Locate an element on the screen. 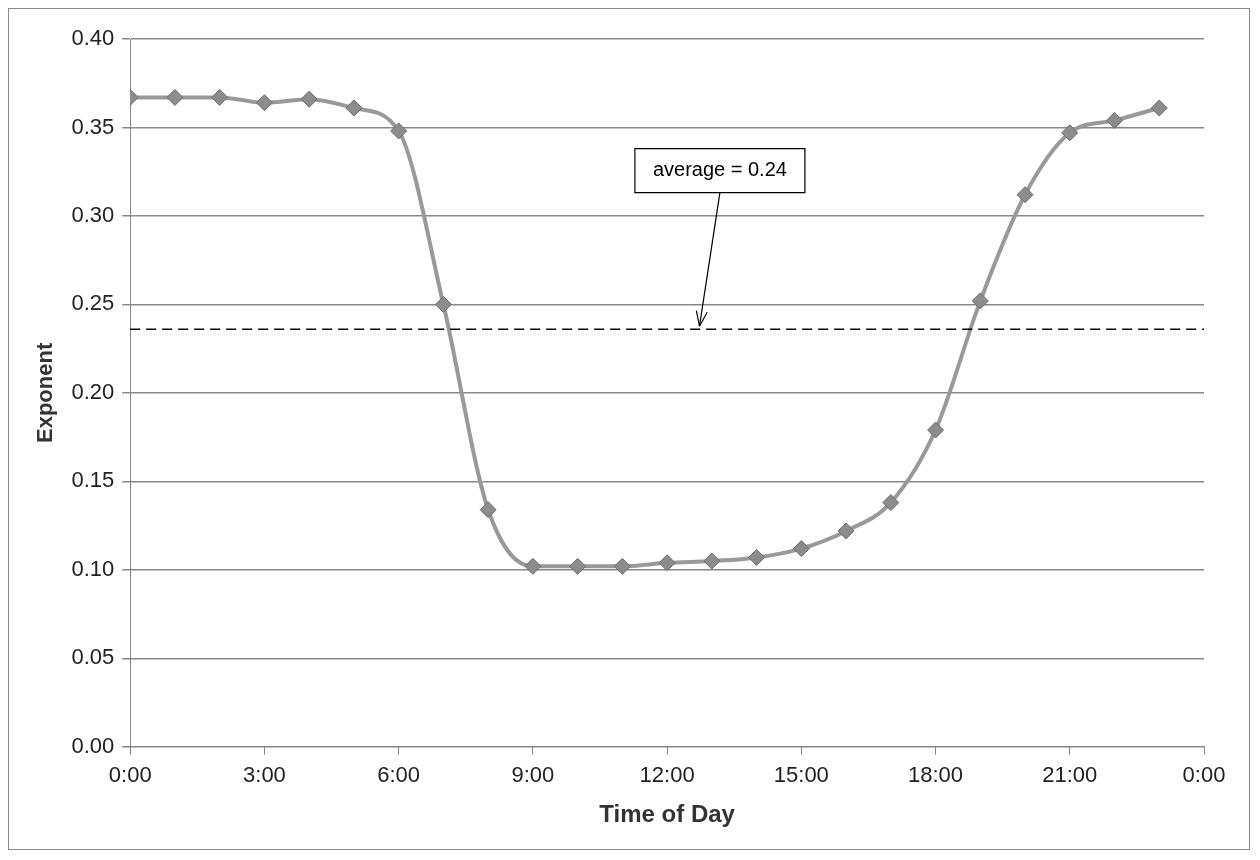 This screenshot has height=860, width=1260. x-tick-label: 6:00 is located at coordinates (399, 775).